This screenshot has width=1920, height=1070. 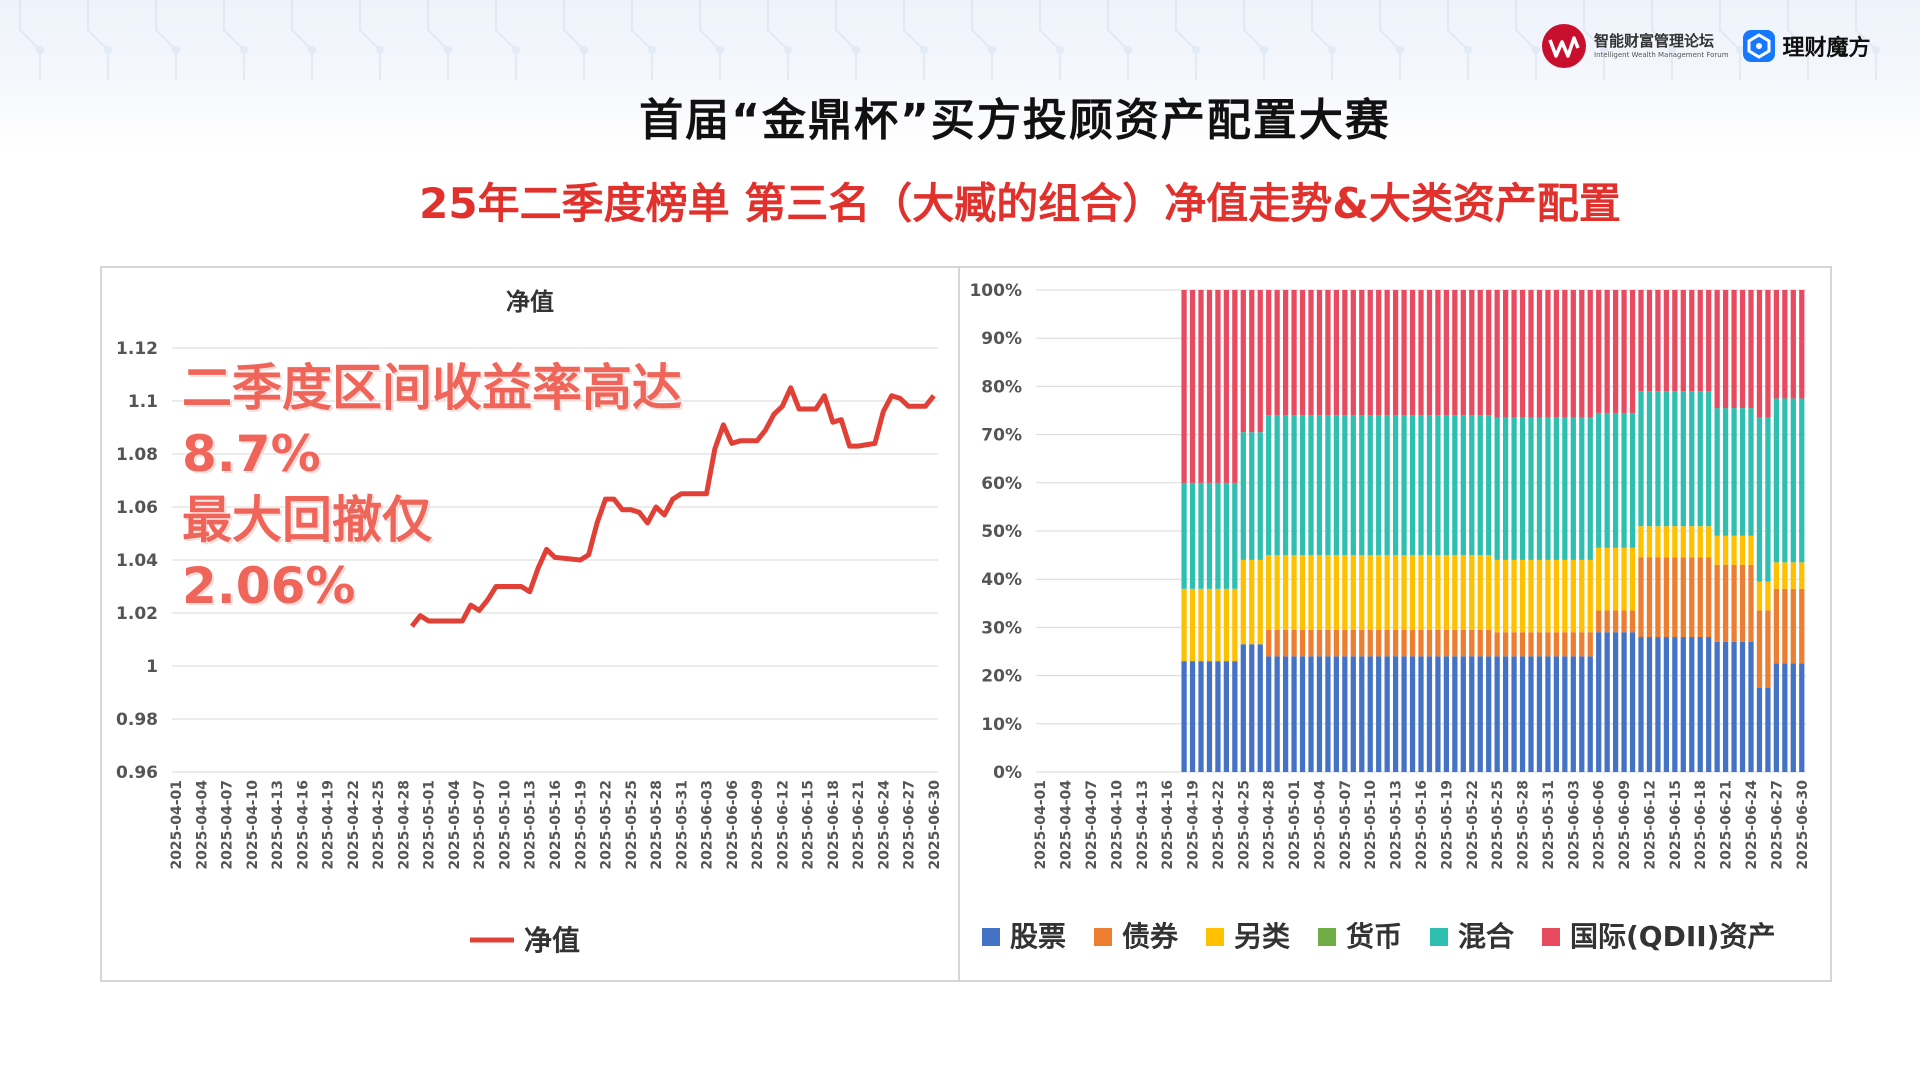 I want to click on overlay-line-3: 最大回撤仅, so click(x=307, y=520).